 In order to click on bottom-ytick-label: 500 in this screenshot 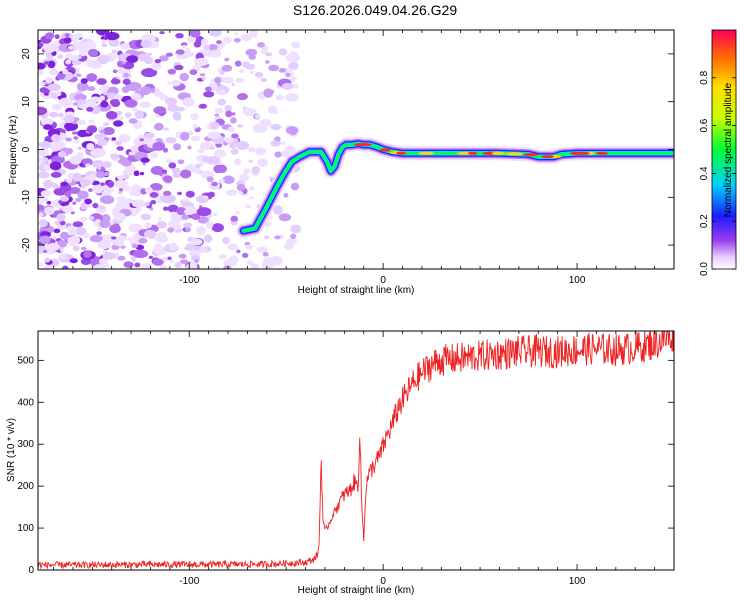, I will do `click(25, 360)`.